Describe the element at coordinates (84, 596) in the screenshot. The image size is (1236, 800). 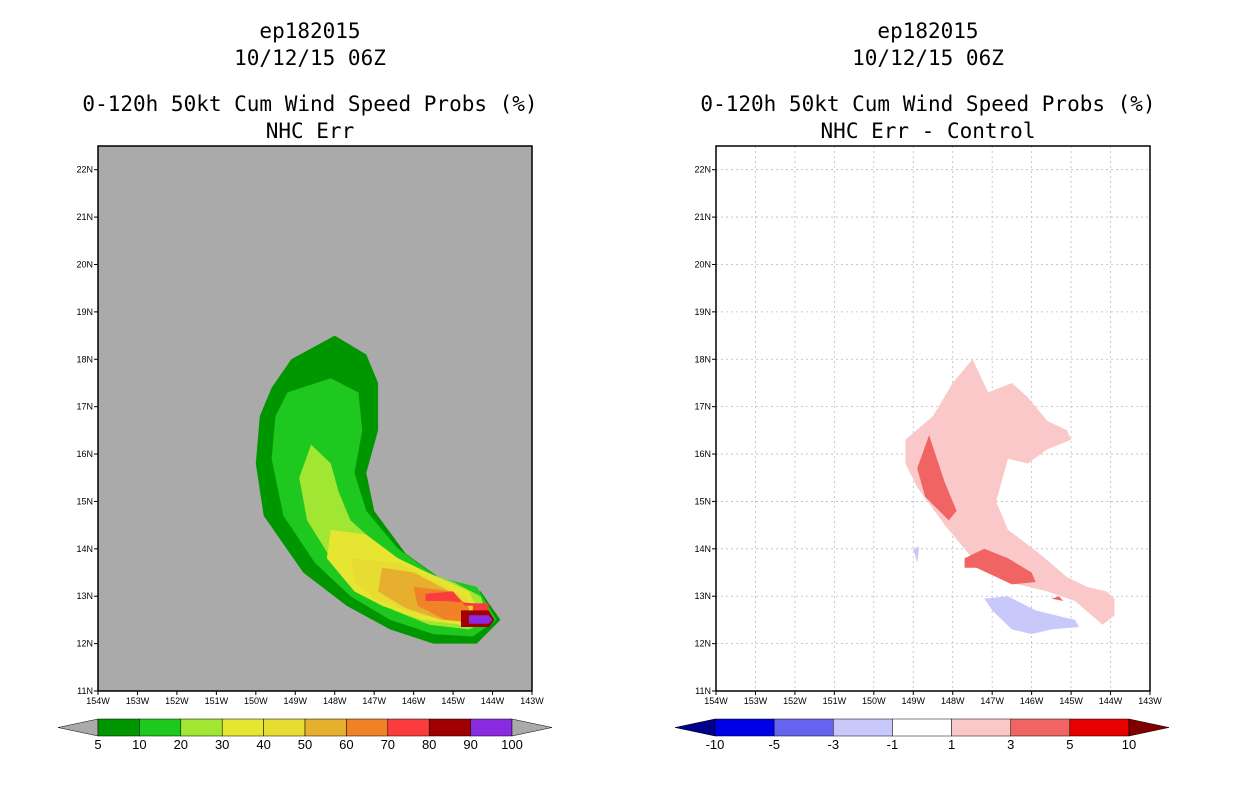
I see `left-y-tick-label: 13N` at that location.